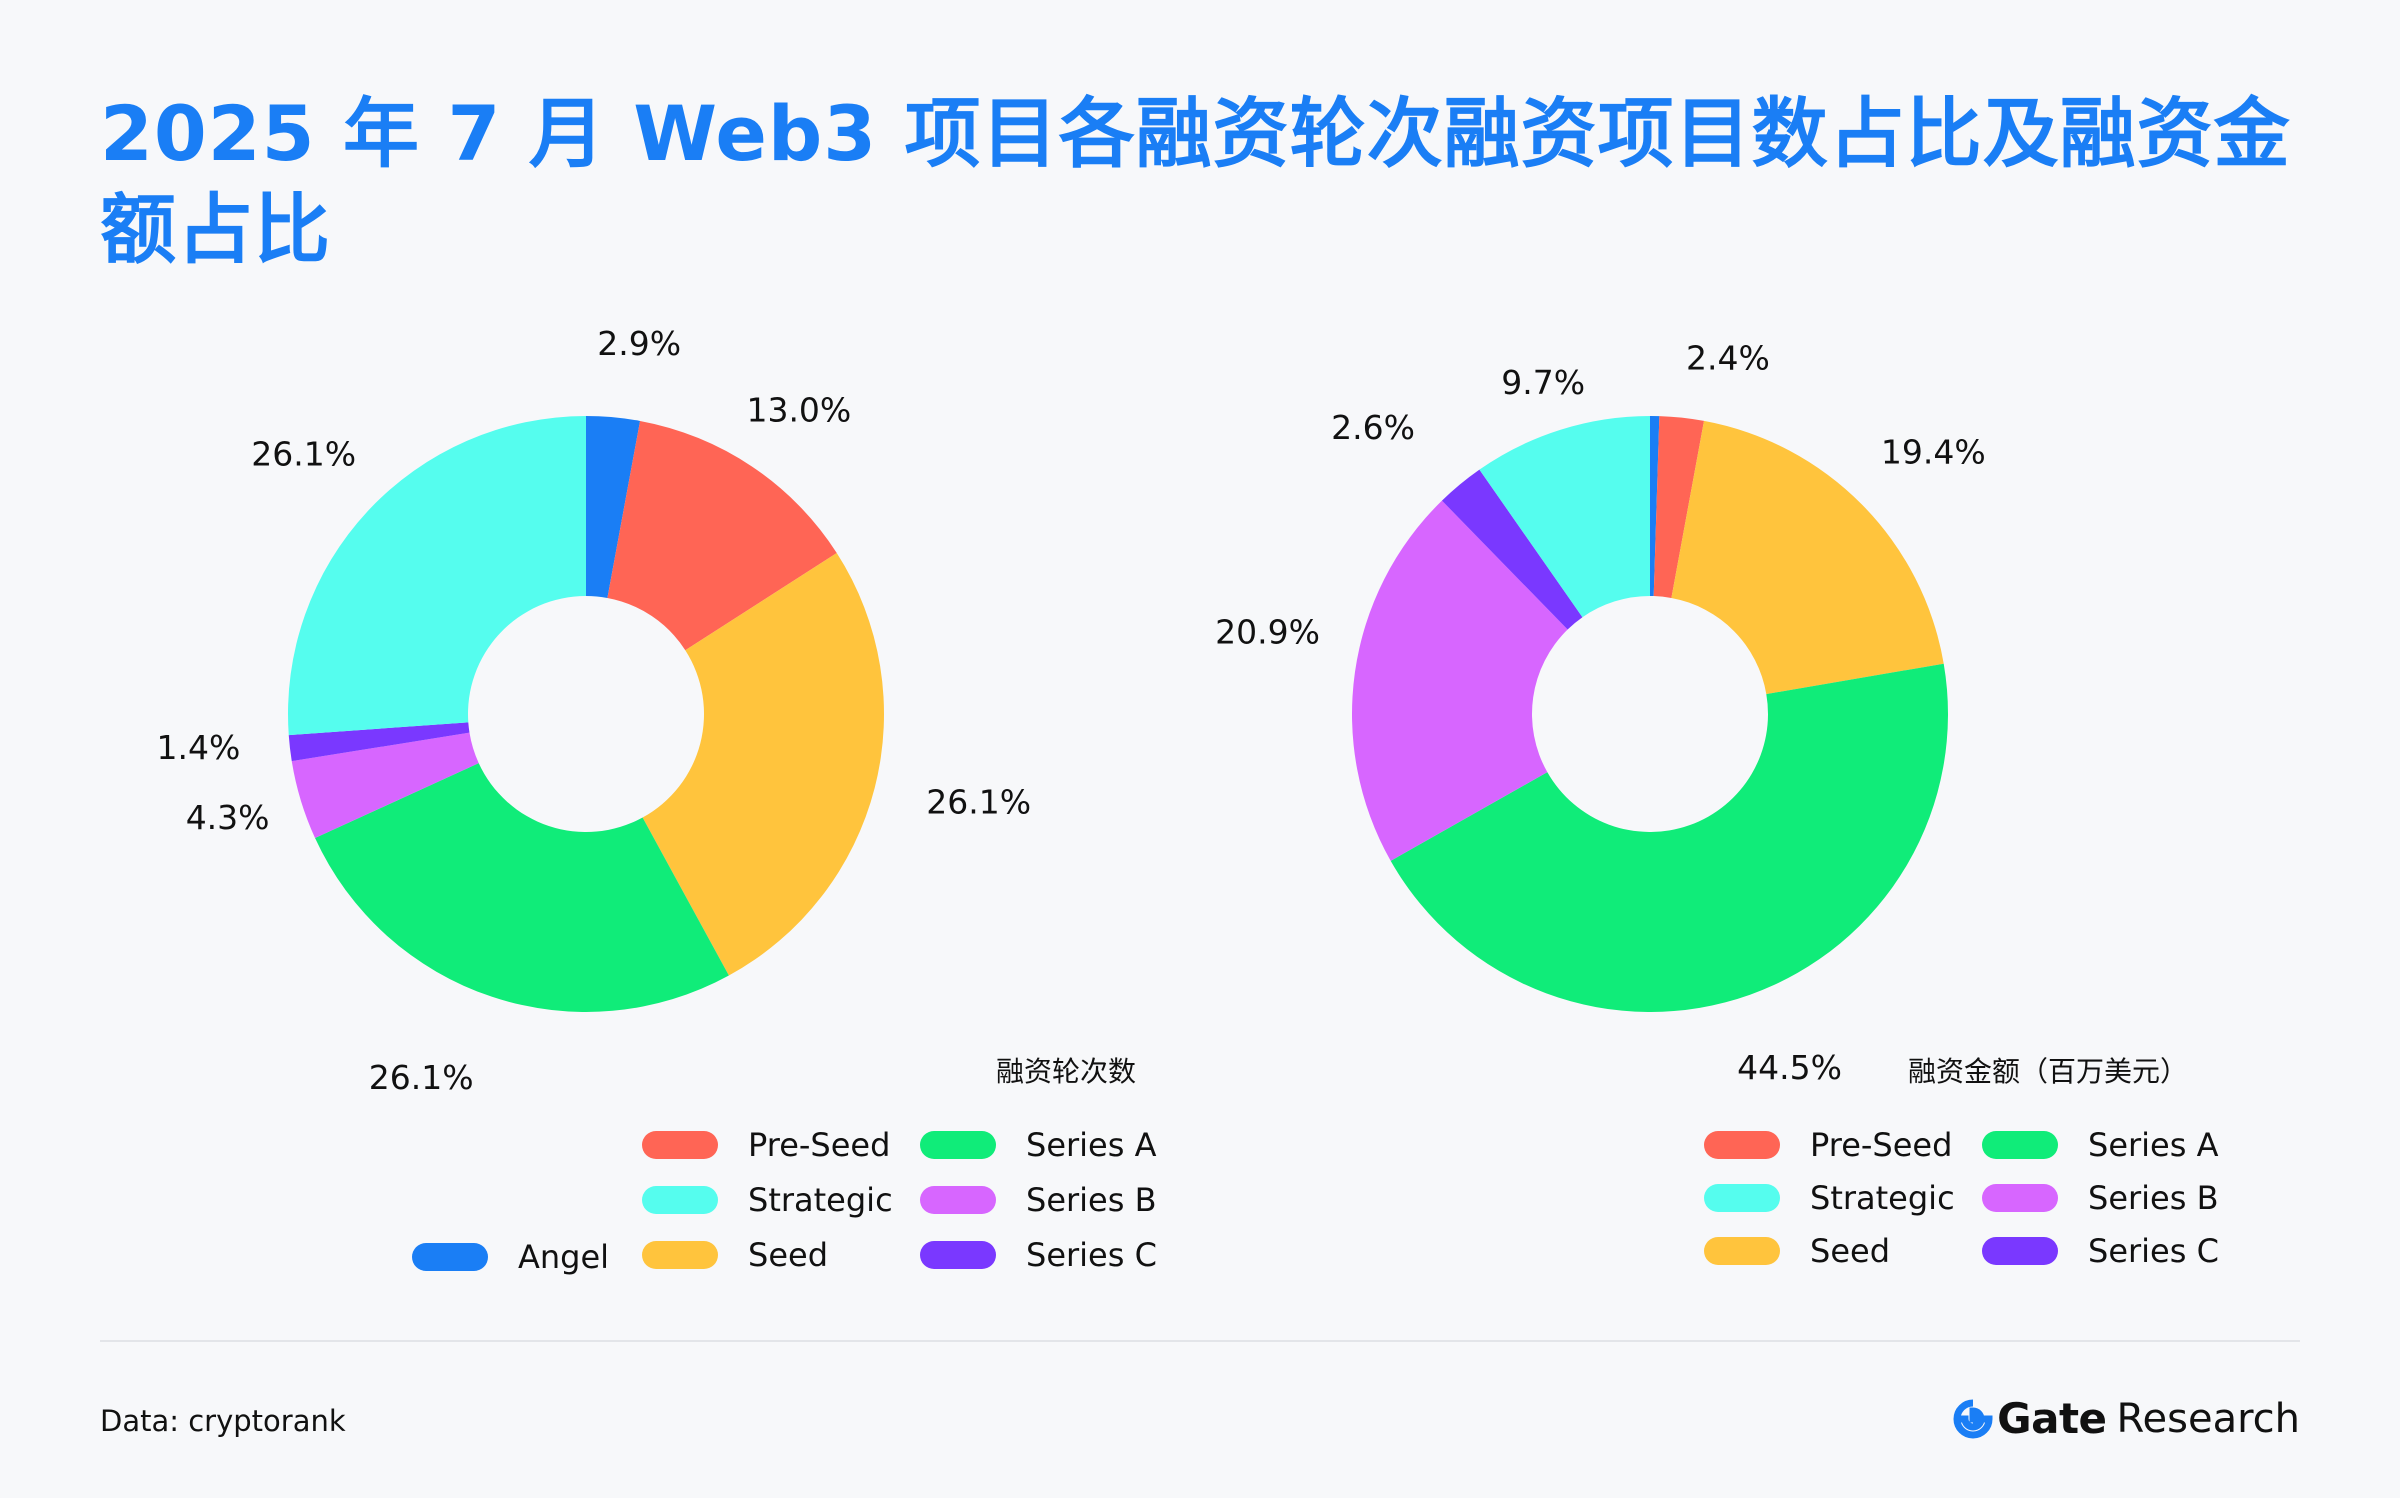 The height and width of the screenshot is (1498, 2400). What do you see at coordinates (564, 1257) in the screenshot?
I see `legend-label: Angel` at bounding box center [564, 1257].